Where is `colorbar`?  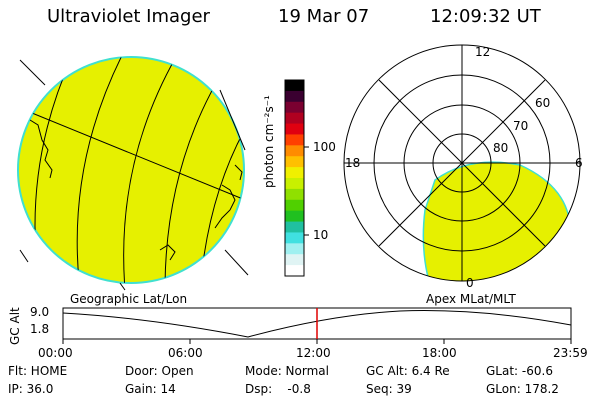
colorbar is located at coordinates (294, 178).